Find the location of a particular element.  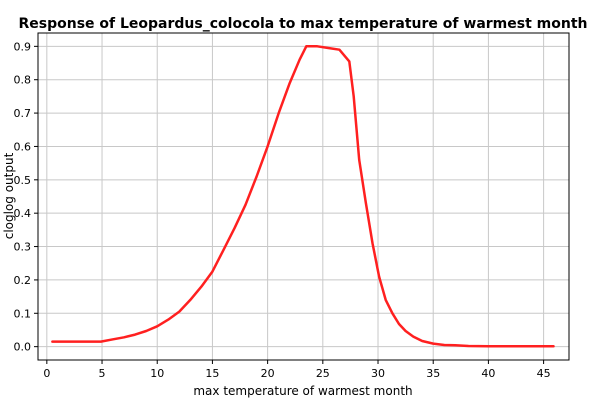

y-axis-label: cloglog output is located at coordinates (9, 195).